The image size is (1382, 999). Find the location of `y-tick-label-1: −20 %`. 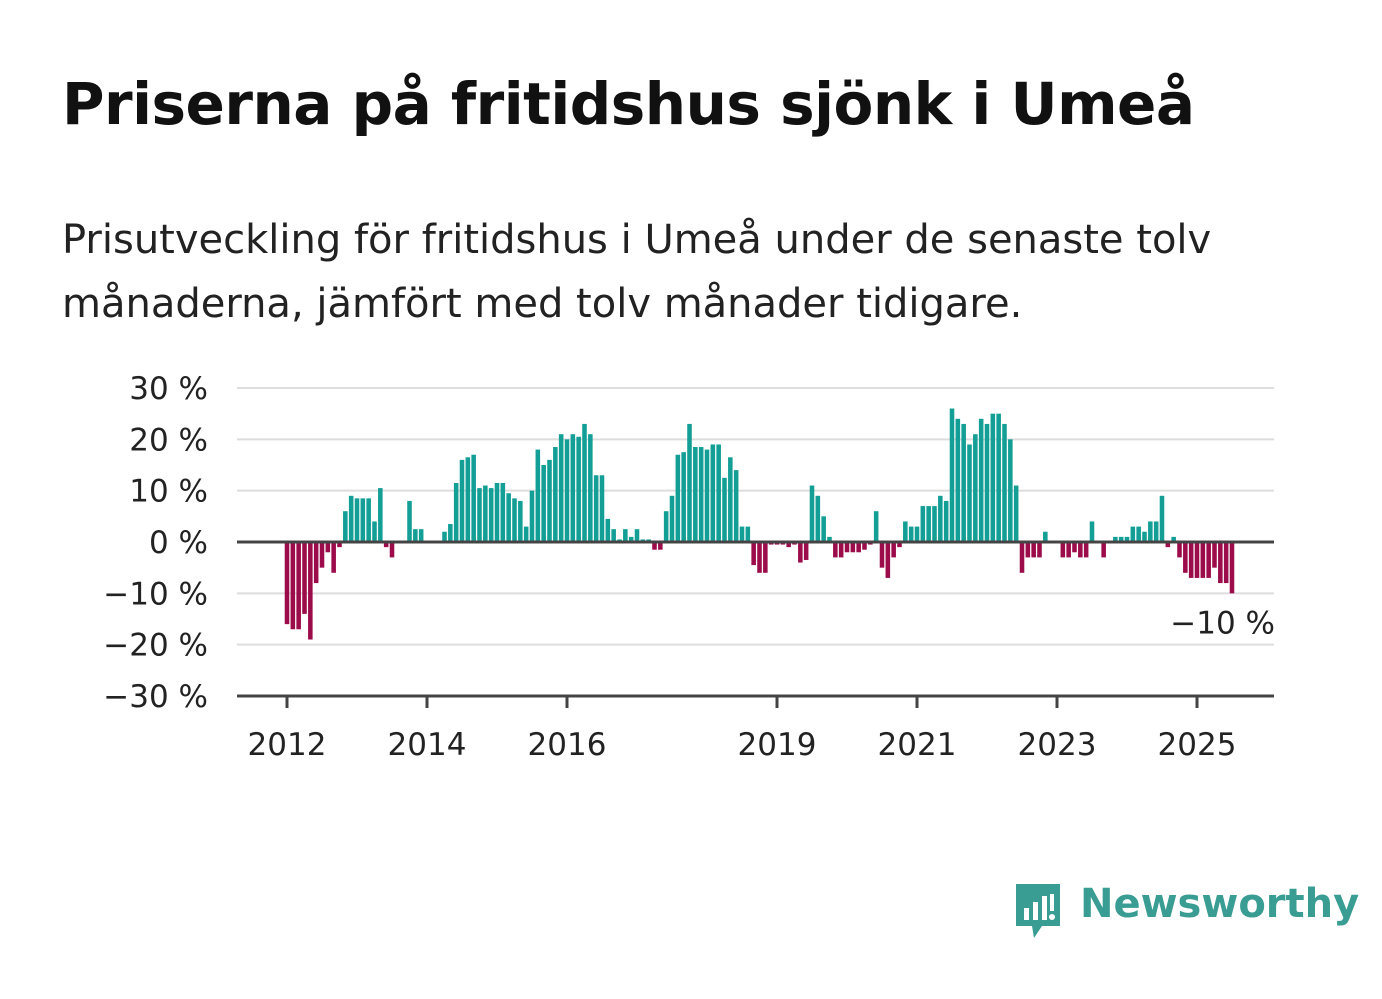

y-tick-label-1: −20 % is located at coordinates (155, 646).